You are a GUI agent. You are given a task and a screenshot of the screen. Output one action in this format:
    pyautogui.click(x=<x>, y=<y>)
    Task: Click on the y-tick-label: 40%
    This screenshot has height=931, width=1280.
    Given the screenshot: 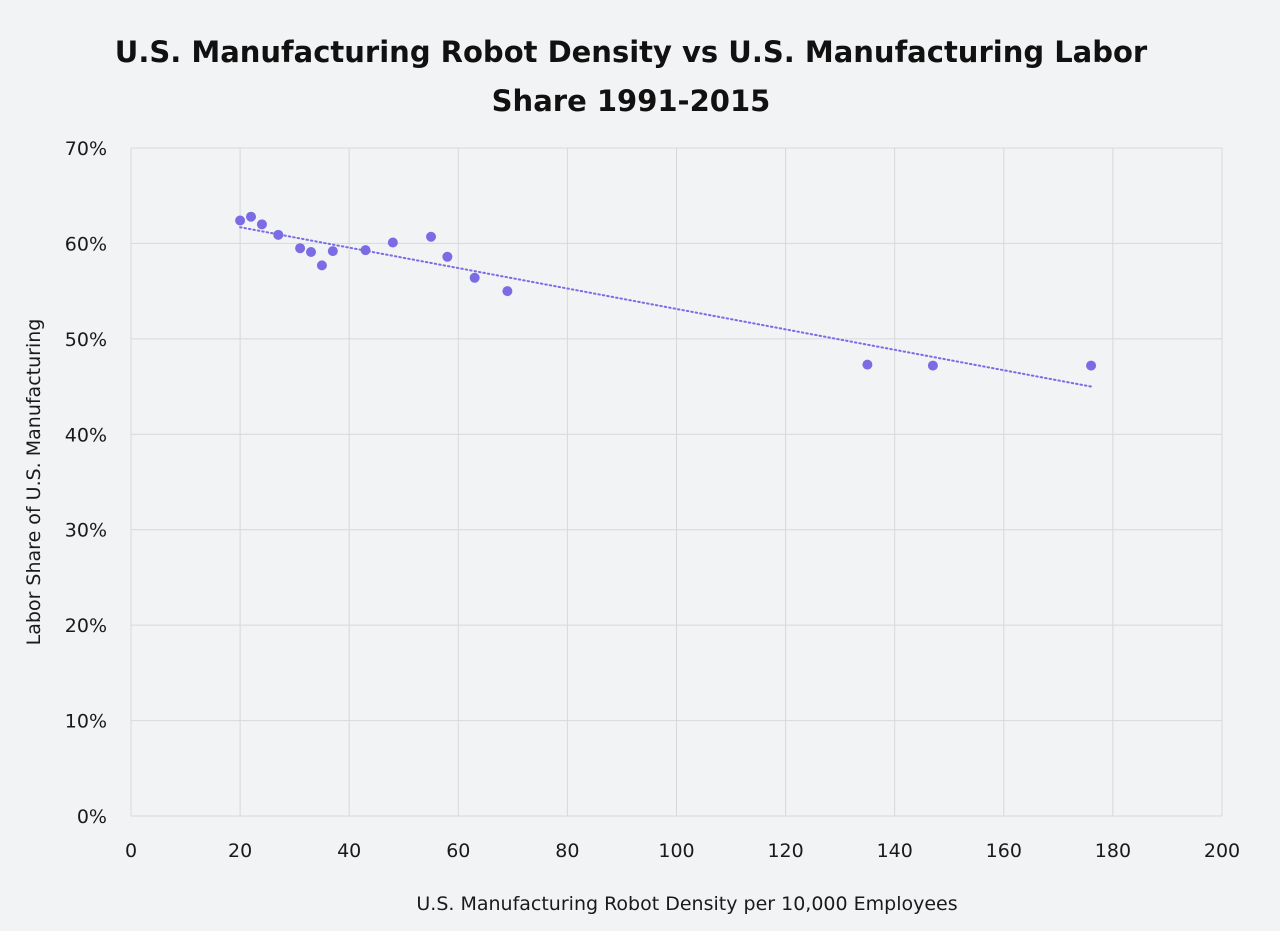 What is the action you would take?
    pyautogui.click(x=86, y=435)
    